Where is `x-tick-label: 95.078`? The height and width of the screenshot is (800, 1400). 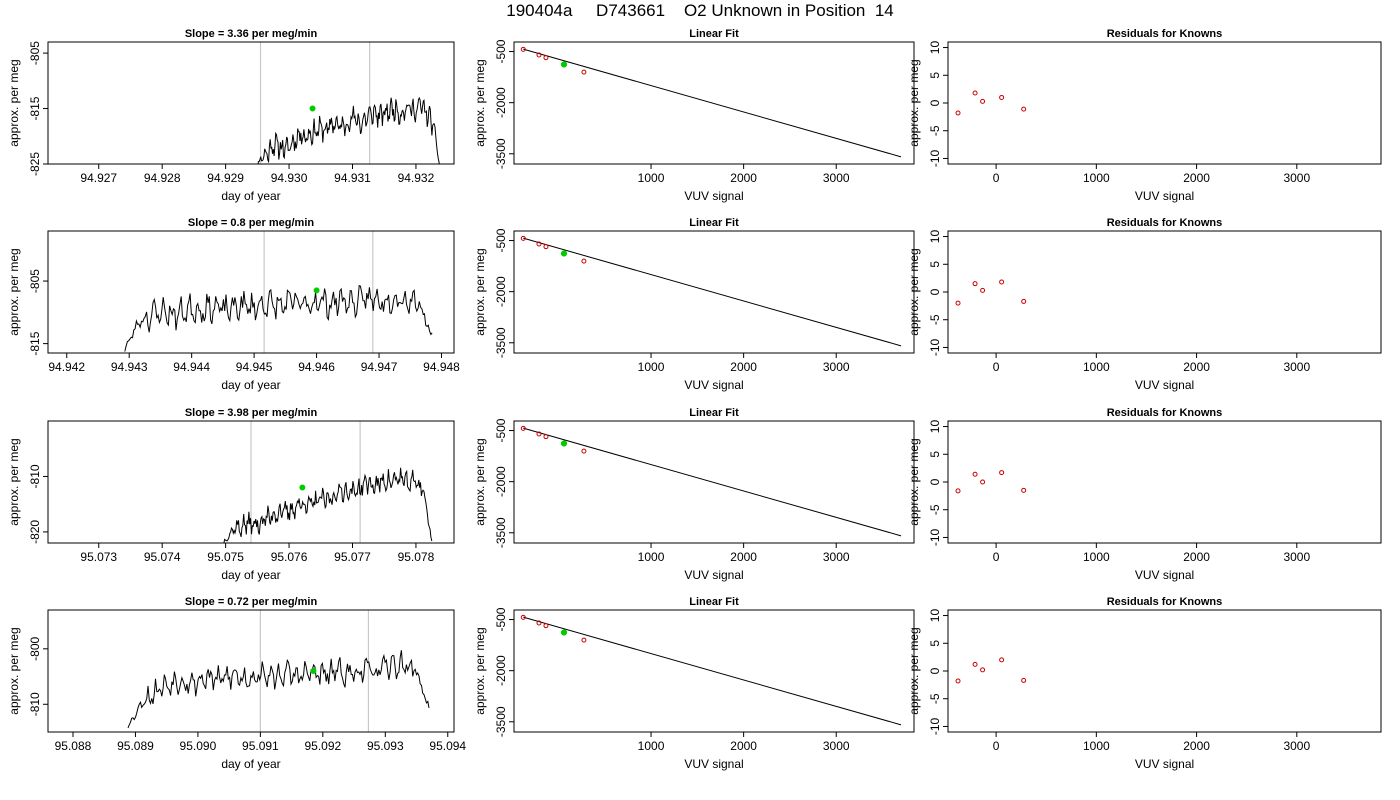
x-tick-label: 95.078 is located at coordinates (416, 557).